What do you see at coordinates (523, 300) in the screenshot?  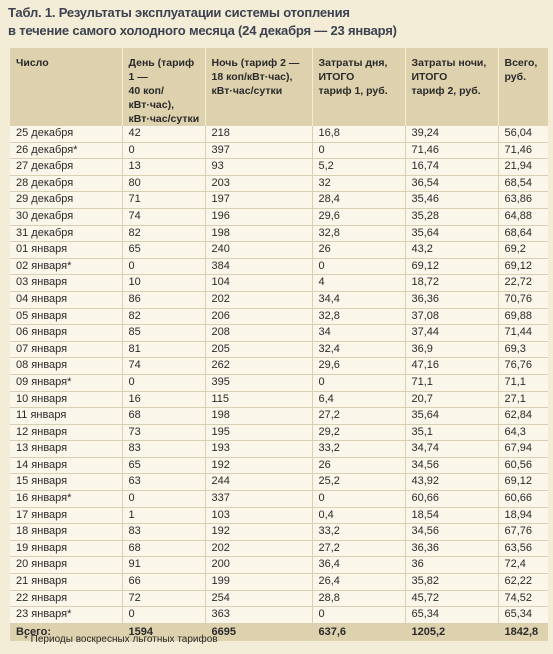 I see `table-cell: 70,76` at bounding box center [523, 300].